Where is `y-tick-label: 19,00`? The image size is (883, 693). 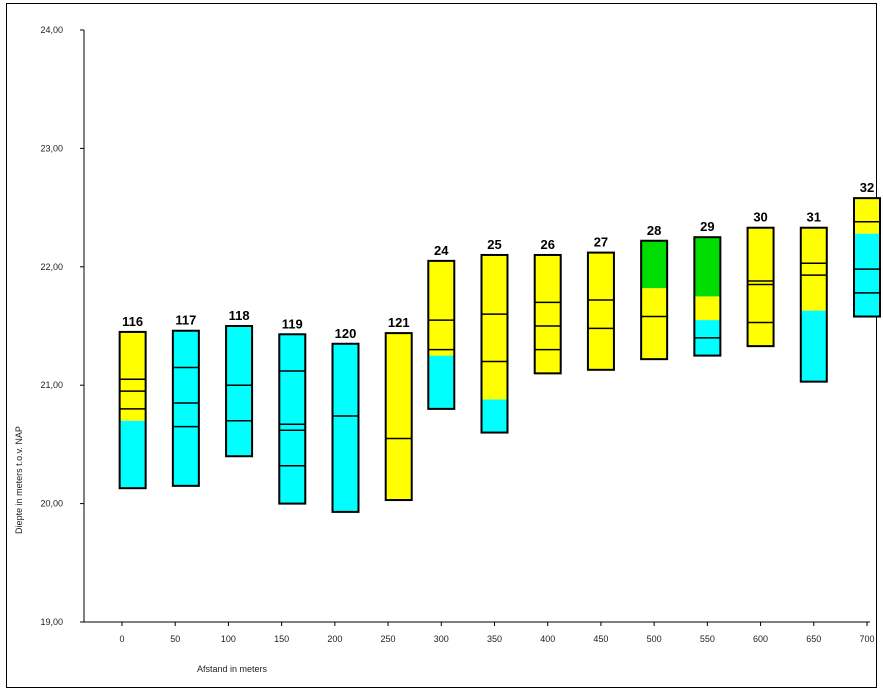 y-tick-label: 19,00 is located at coordinates (51, 622).